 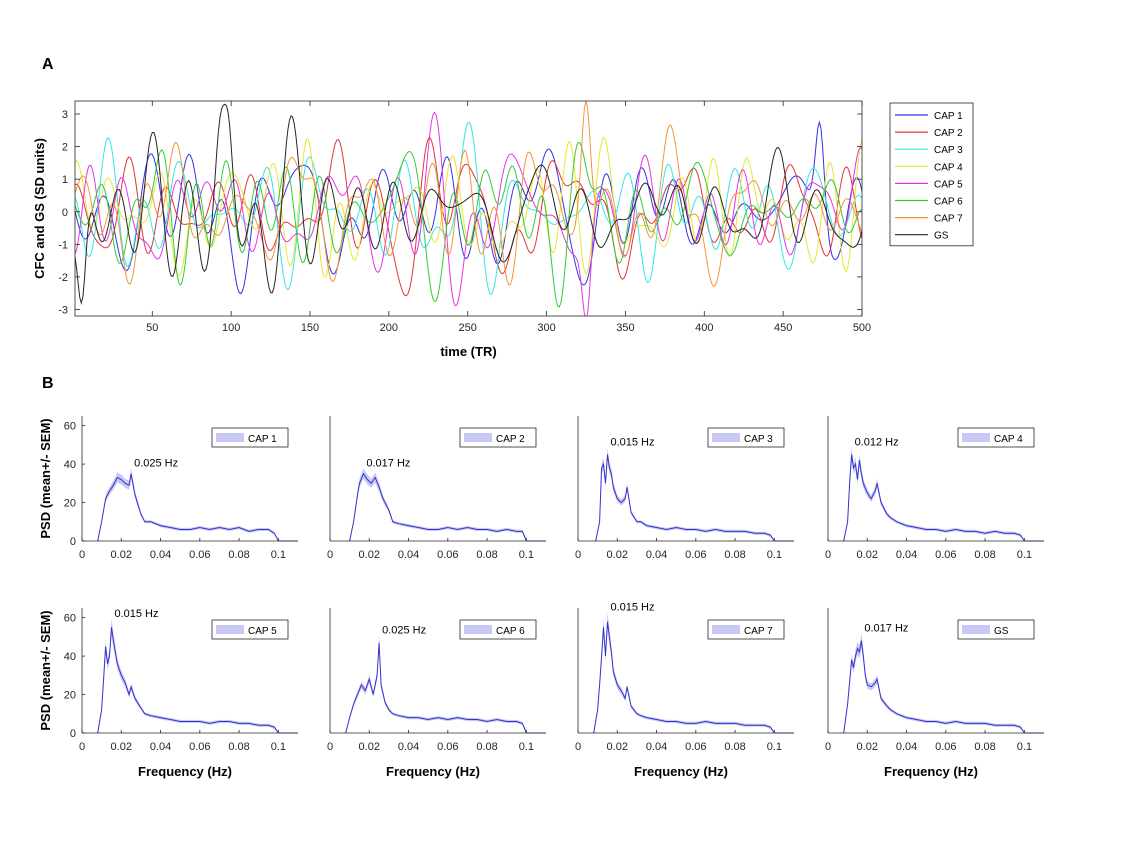 What do you see at coordinates (758, 439) in the screenshot?
I see `legend-entry: CAP 3` at bounding box center [758, 439].